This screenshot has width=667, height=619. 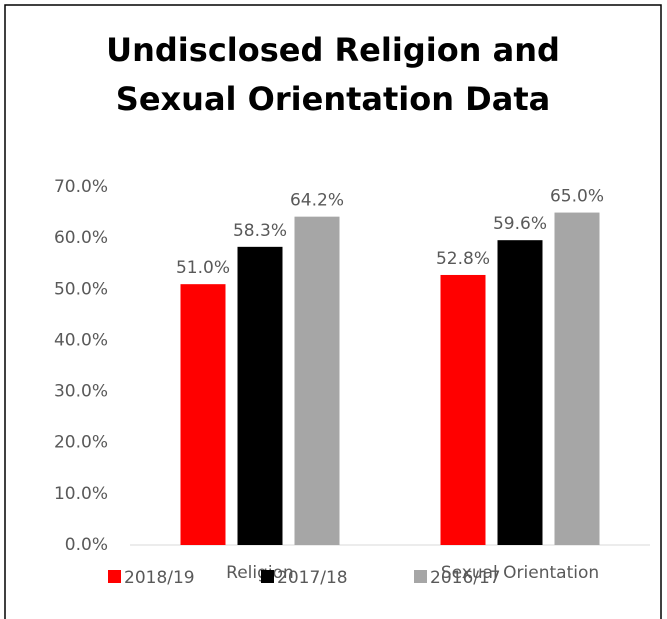 I want to click on y-tick-label: 60.0%, so click(x=81, y=238).